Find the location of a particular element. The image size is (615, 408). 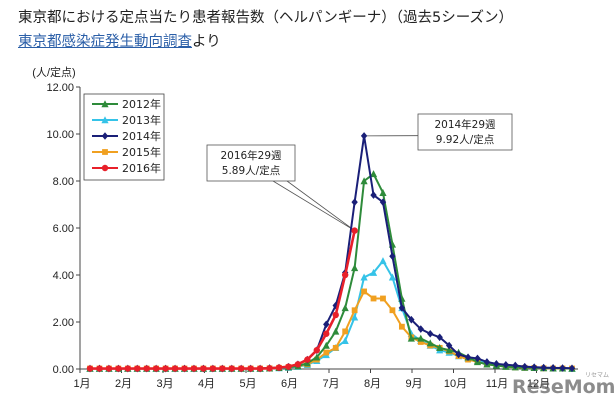

callout-title: 2014年29週 is located at coordinates (465, 124).